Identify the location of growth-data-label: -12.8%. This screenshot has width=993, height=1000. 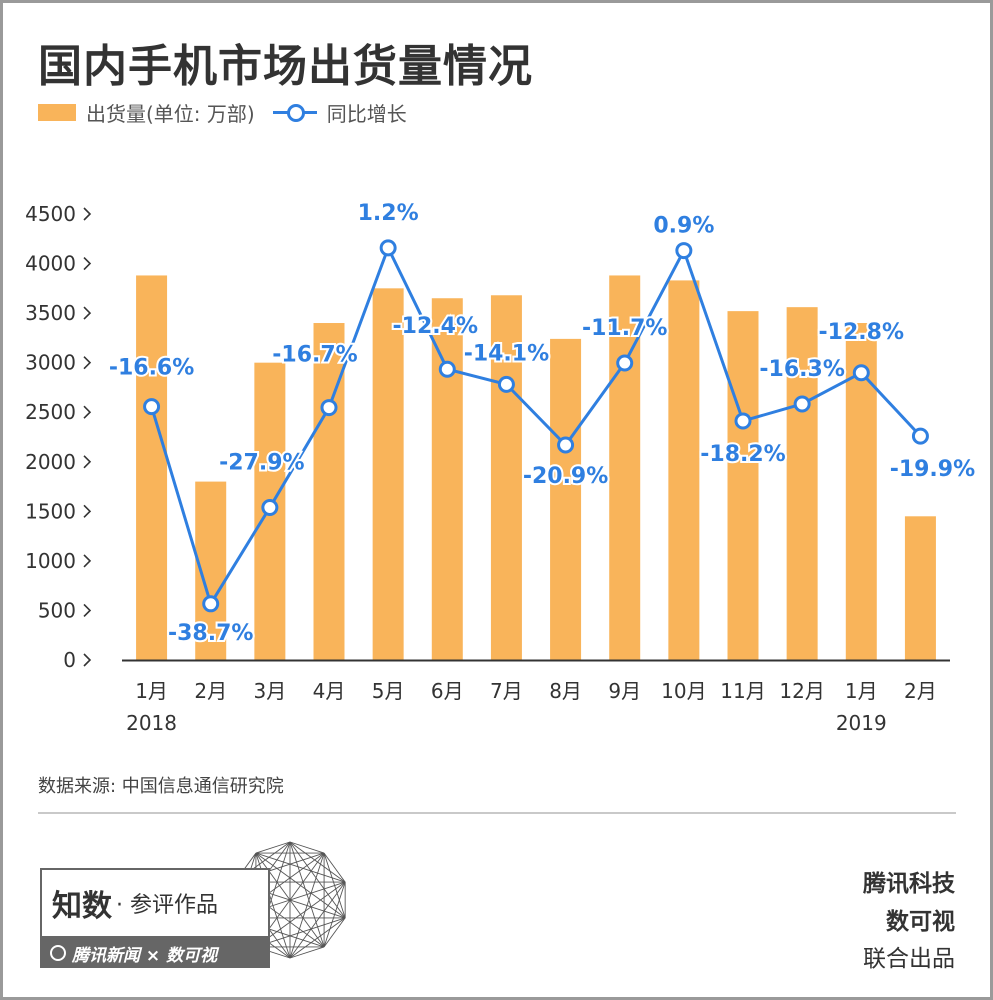
(861, 332).